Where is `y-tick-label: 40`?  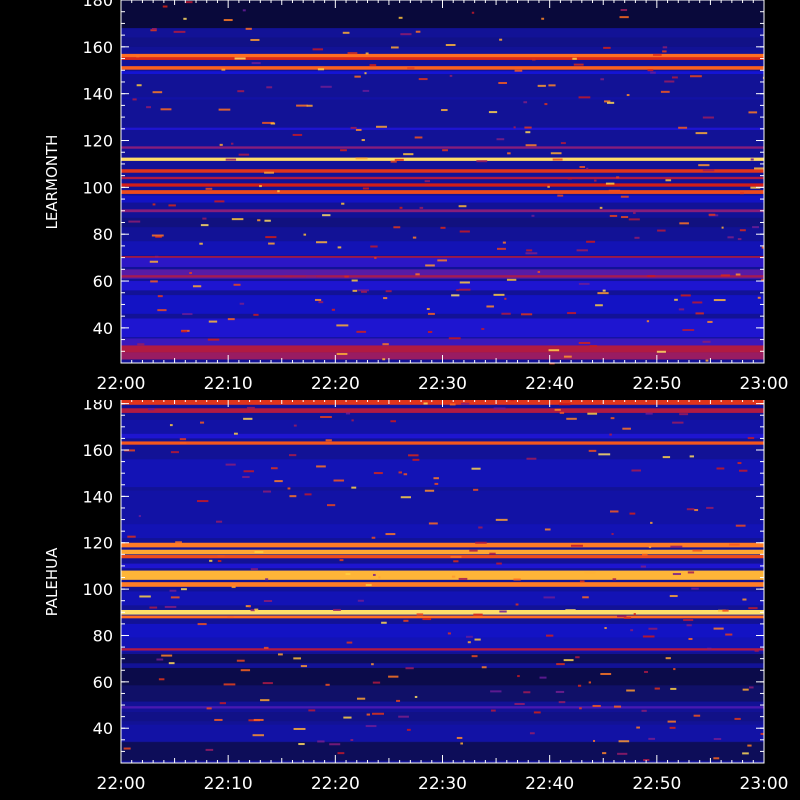 y-tick-label: 40 is located at coordinates (103, 328).